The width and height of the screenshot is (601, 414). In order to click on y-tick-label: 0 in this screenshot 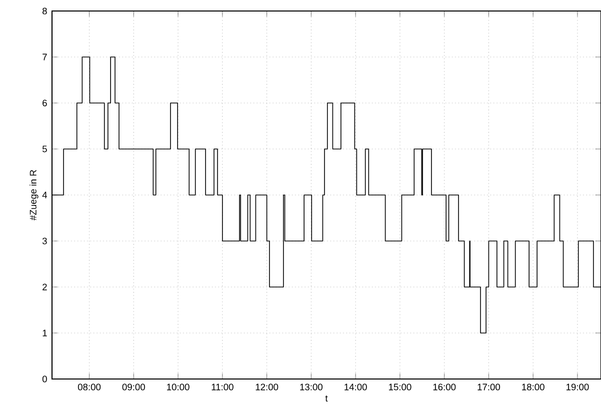, I will do `click(44, 379)`.